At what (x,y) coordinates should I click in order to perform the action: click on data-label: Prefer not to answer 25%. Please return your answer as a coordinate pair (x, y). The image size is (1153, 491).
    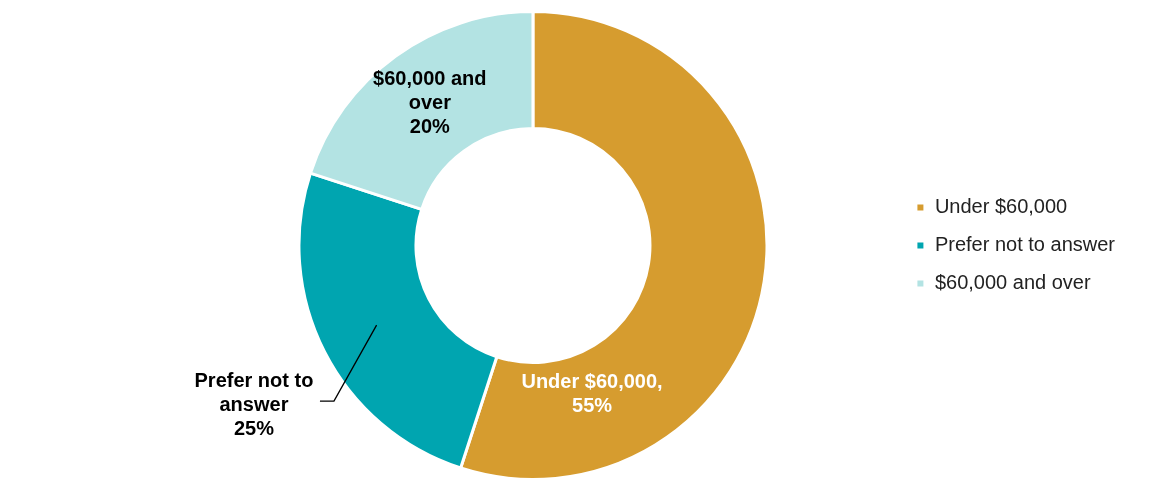
    Looking at the image, I should click on (254, 403).